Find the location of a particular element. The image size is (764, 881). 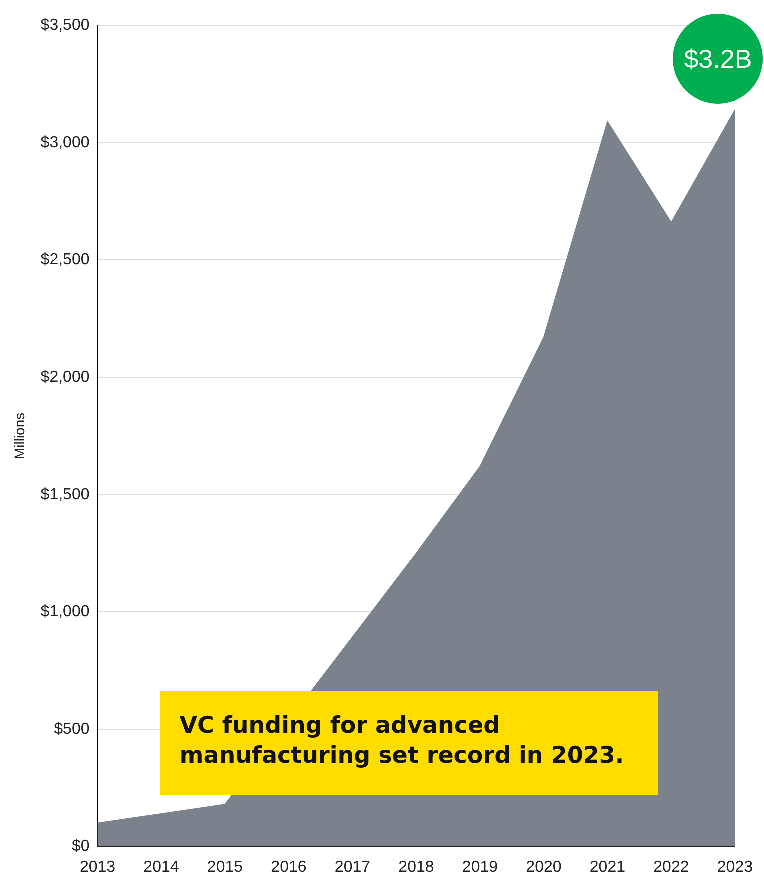

x-tick-label: 2018 is located at coordinates (416, 867).